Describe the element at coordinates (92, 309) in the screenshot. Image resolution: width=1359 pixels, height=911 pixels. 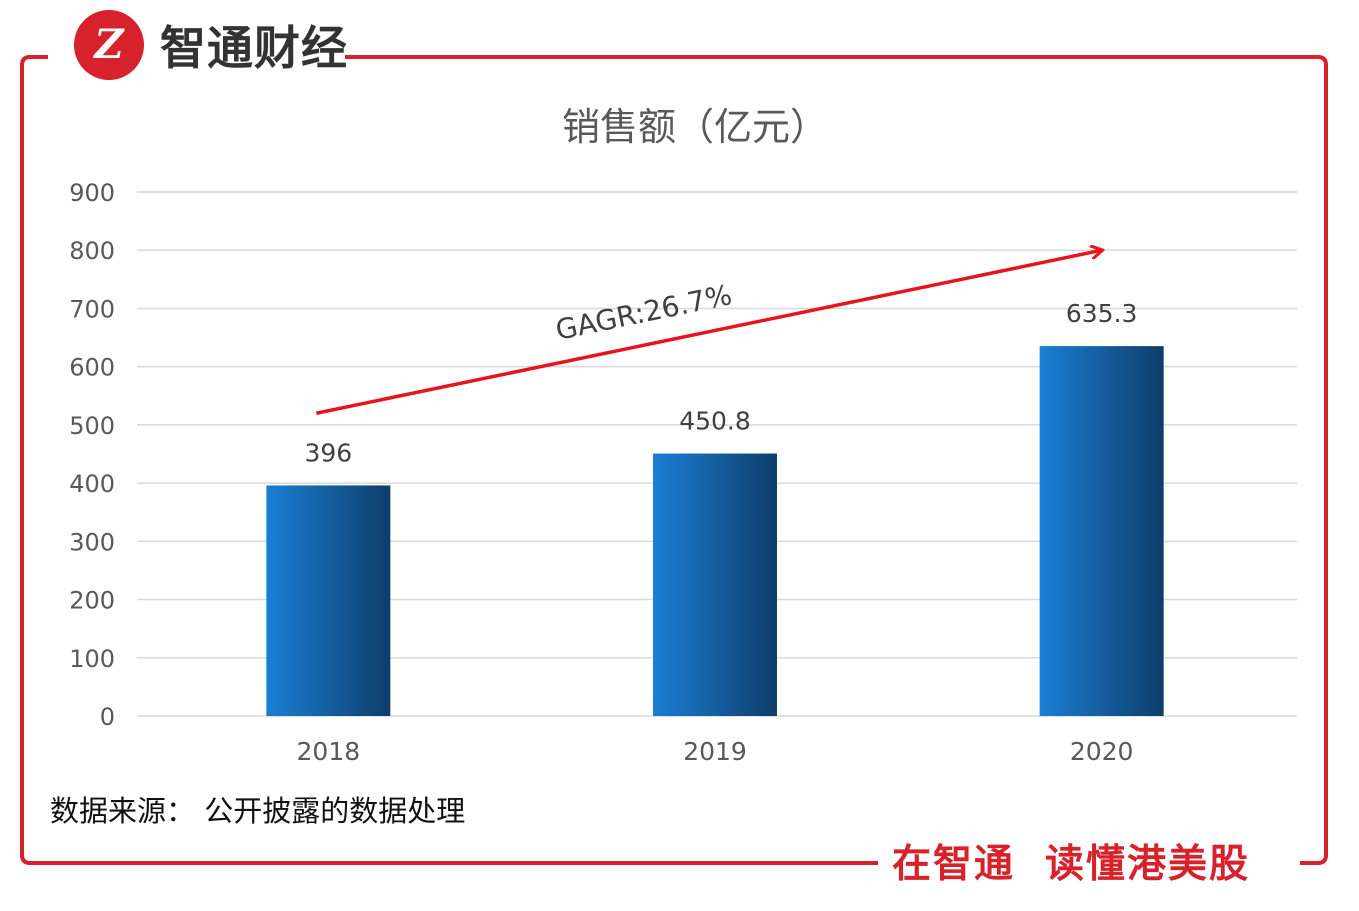
I see `y-tick-label: 700` at that location.